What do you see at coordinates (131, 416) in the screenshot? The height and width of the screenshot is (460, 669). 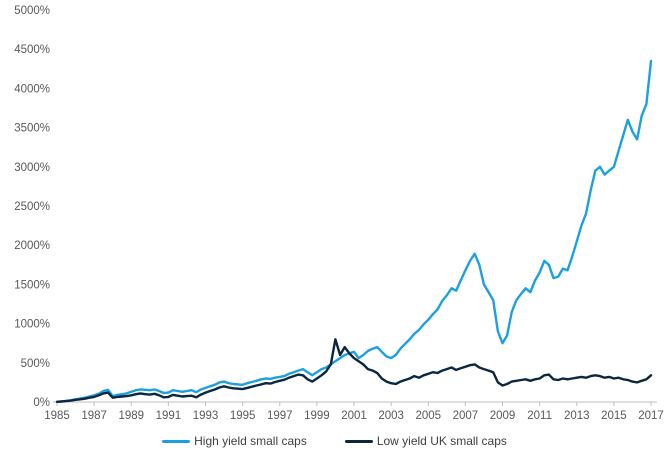 I see `x-axis-tick-label: 1989` at bounding box center [131, 416].